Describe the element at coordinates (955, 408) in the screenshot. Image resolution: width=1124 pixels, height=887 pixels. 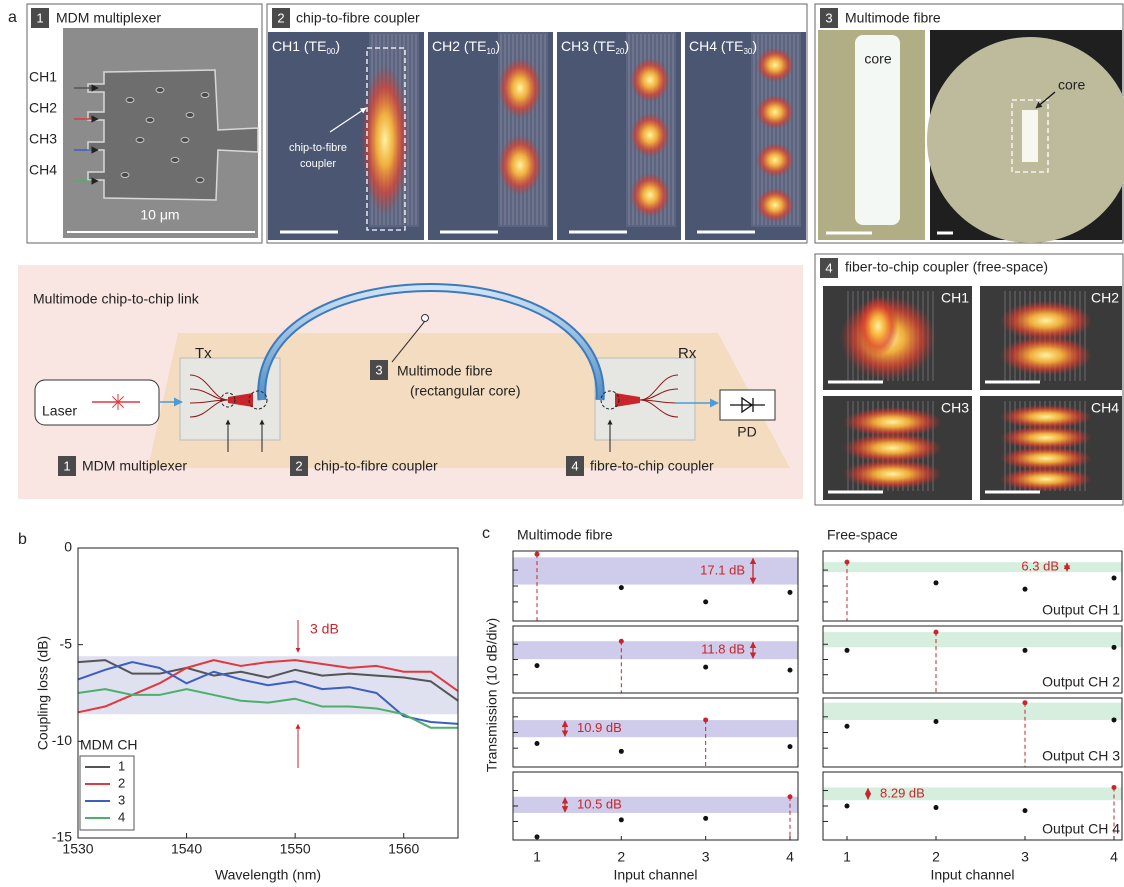
I see `channel-label: CH3` at that location.